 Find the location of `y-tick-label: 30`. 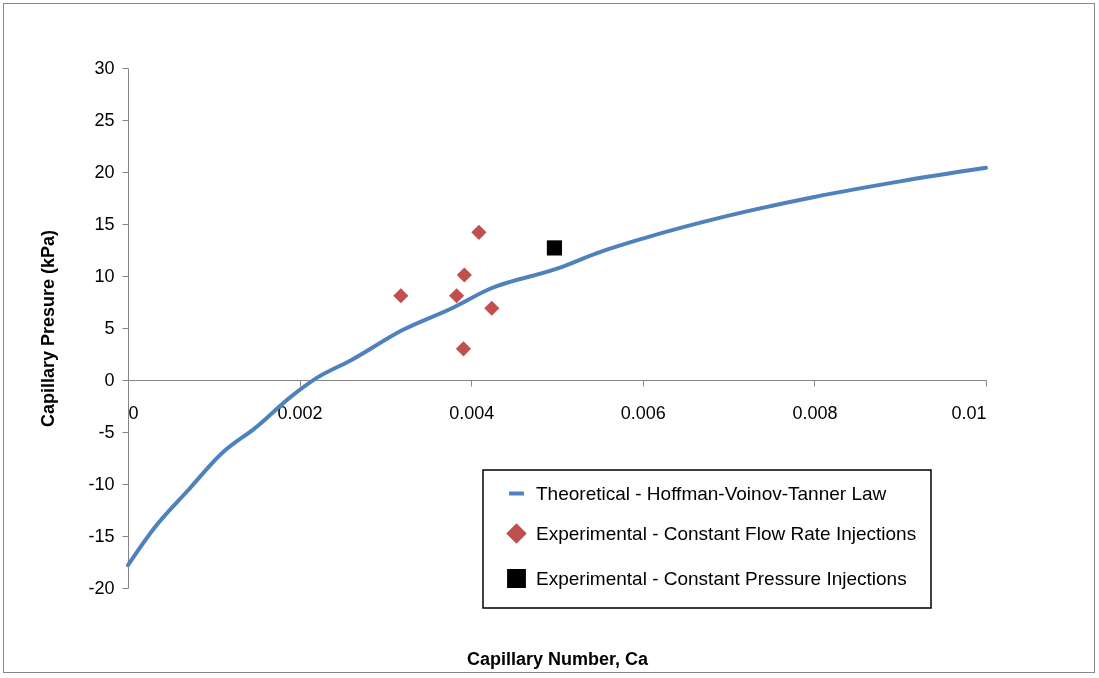

y-tick-label: 30 is located at coordinates (104, 67).